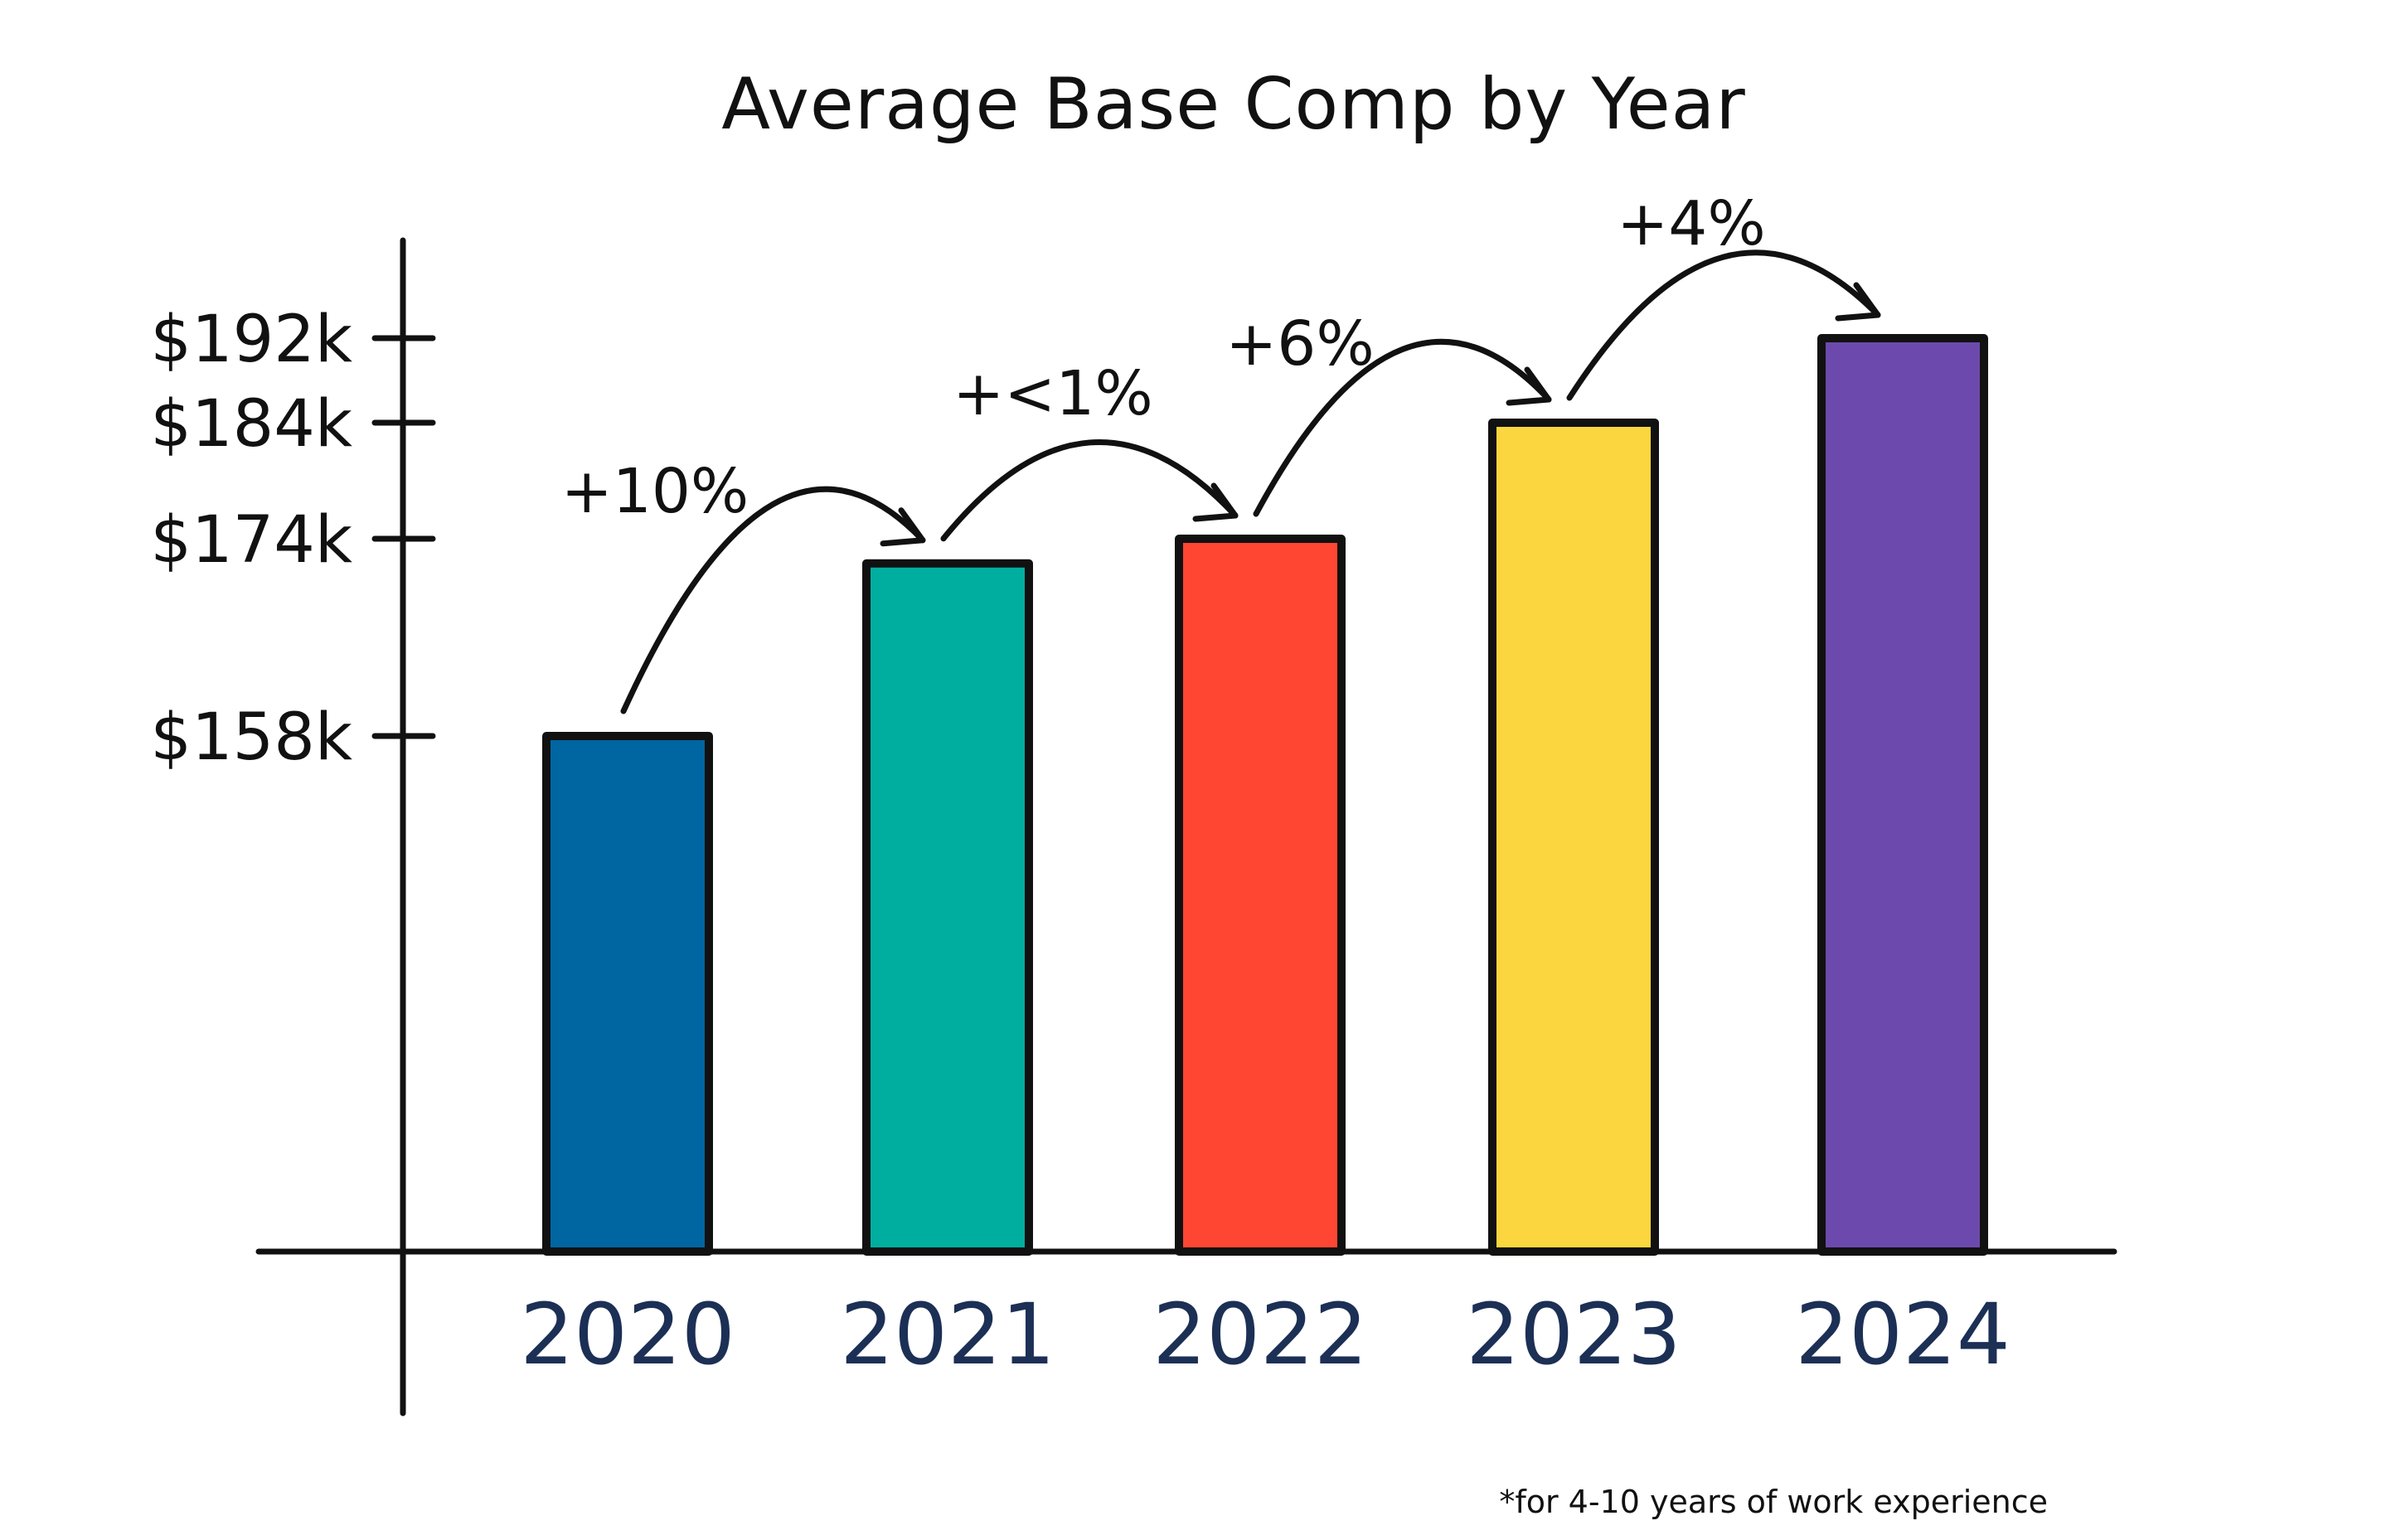  What do you see at coordinates (1260, 1335) in the screenshot?
I see `x-label-2022: 2022` at bounding box center [1260, 1335].